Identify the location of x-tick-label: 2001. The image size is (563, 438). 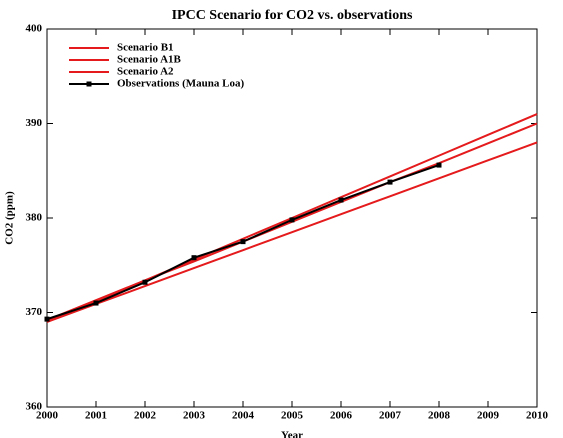
(96, 416).